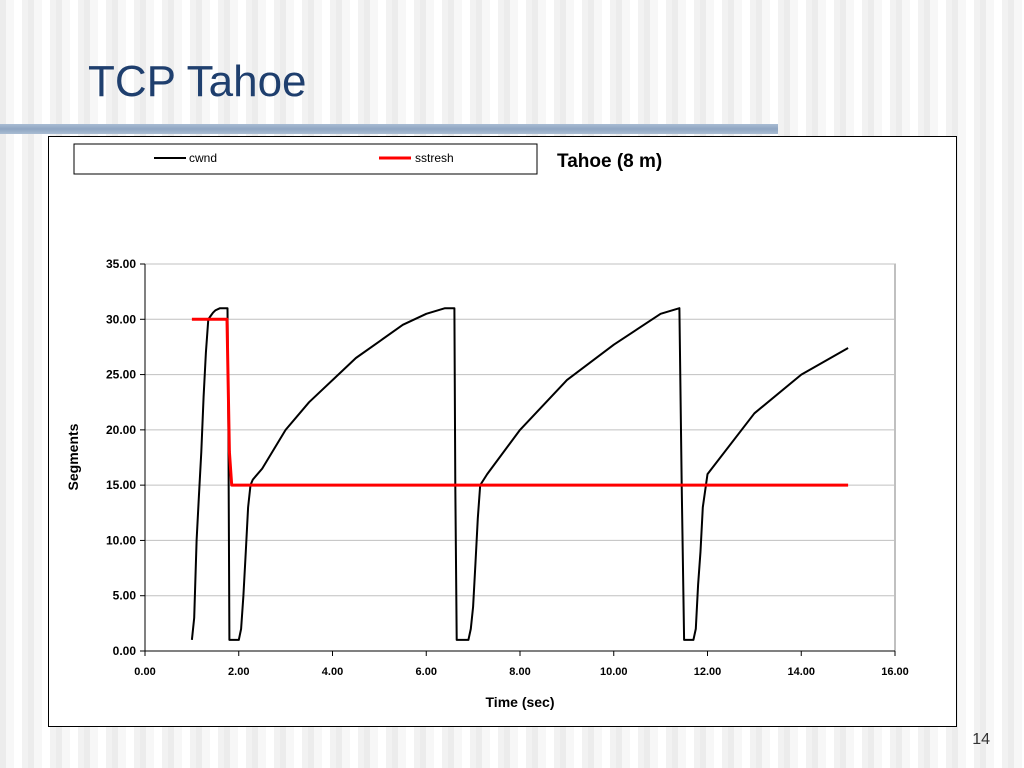 The height and width of the screenshot is (768, 1024). What do you see at coordinates (144, 672) in the screenshot?
I see `x-tick-label: 0.00` at bounding box center [144, 672].